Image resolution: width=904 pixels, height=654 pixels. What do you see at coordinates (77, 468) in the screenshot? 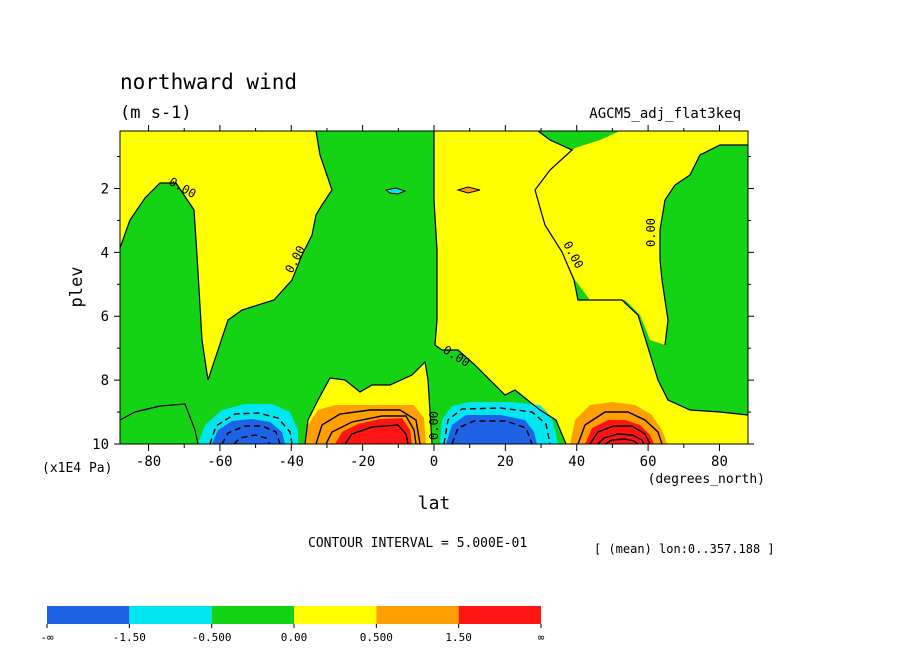
I see `y-axis-units: (x1E4 Pa)` at bounding box center [77, 468].